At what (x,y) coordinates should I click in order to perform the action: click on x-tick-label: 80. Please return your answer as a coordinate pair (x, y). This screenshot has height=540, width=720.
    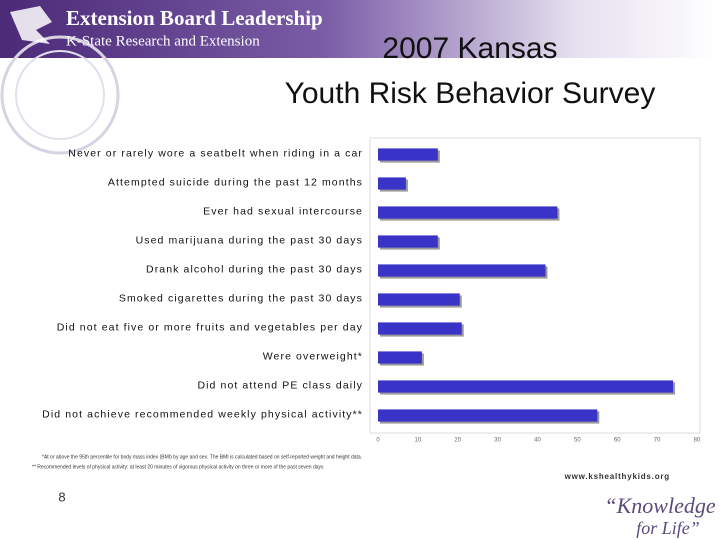
    Looking at the image, I should click on (697, 441).